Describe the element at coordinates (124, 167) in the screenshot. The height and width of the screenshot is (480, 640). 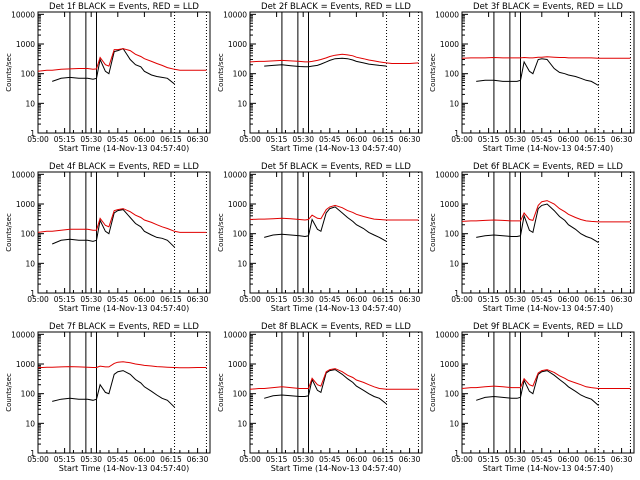
I see `chart-title: Det 4f BLACK = Events, RED = LLD` at that location.